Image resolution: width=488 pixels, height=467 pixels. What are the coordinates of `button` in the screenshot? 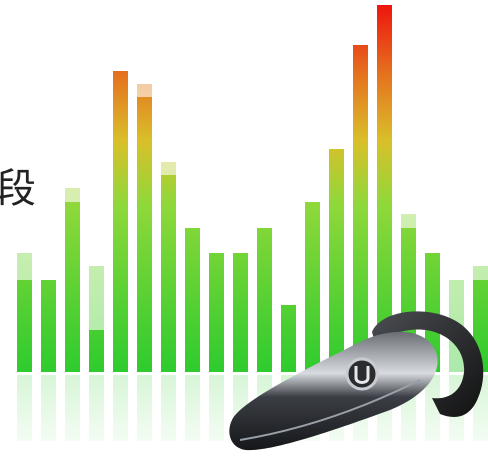 It's located at (362, 374).